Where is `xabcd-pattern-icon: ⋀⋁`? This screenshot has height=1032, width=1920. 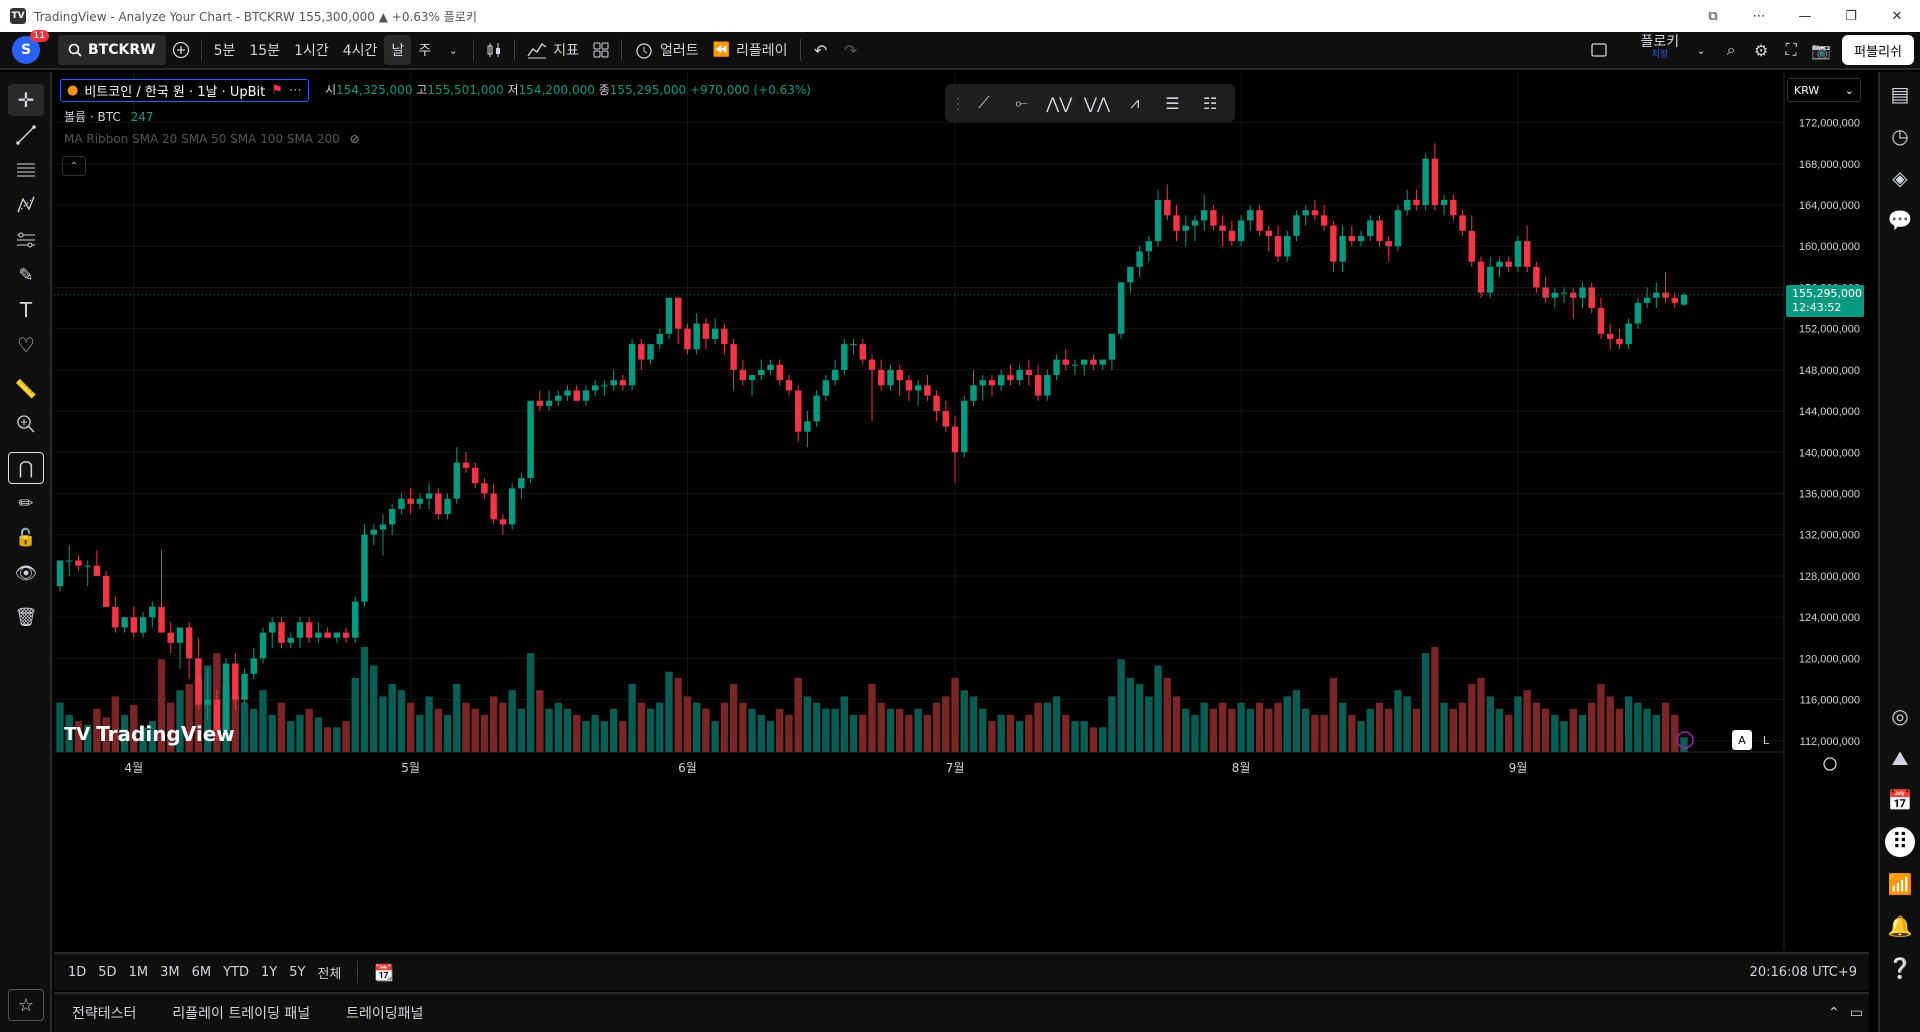 xabcd-pattern-icon: ⋀⋁ is located at coordinates (1059, 103).